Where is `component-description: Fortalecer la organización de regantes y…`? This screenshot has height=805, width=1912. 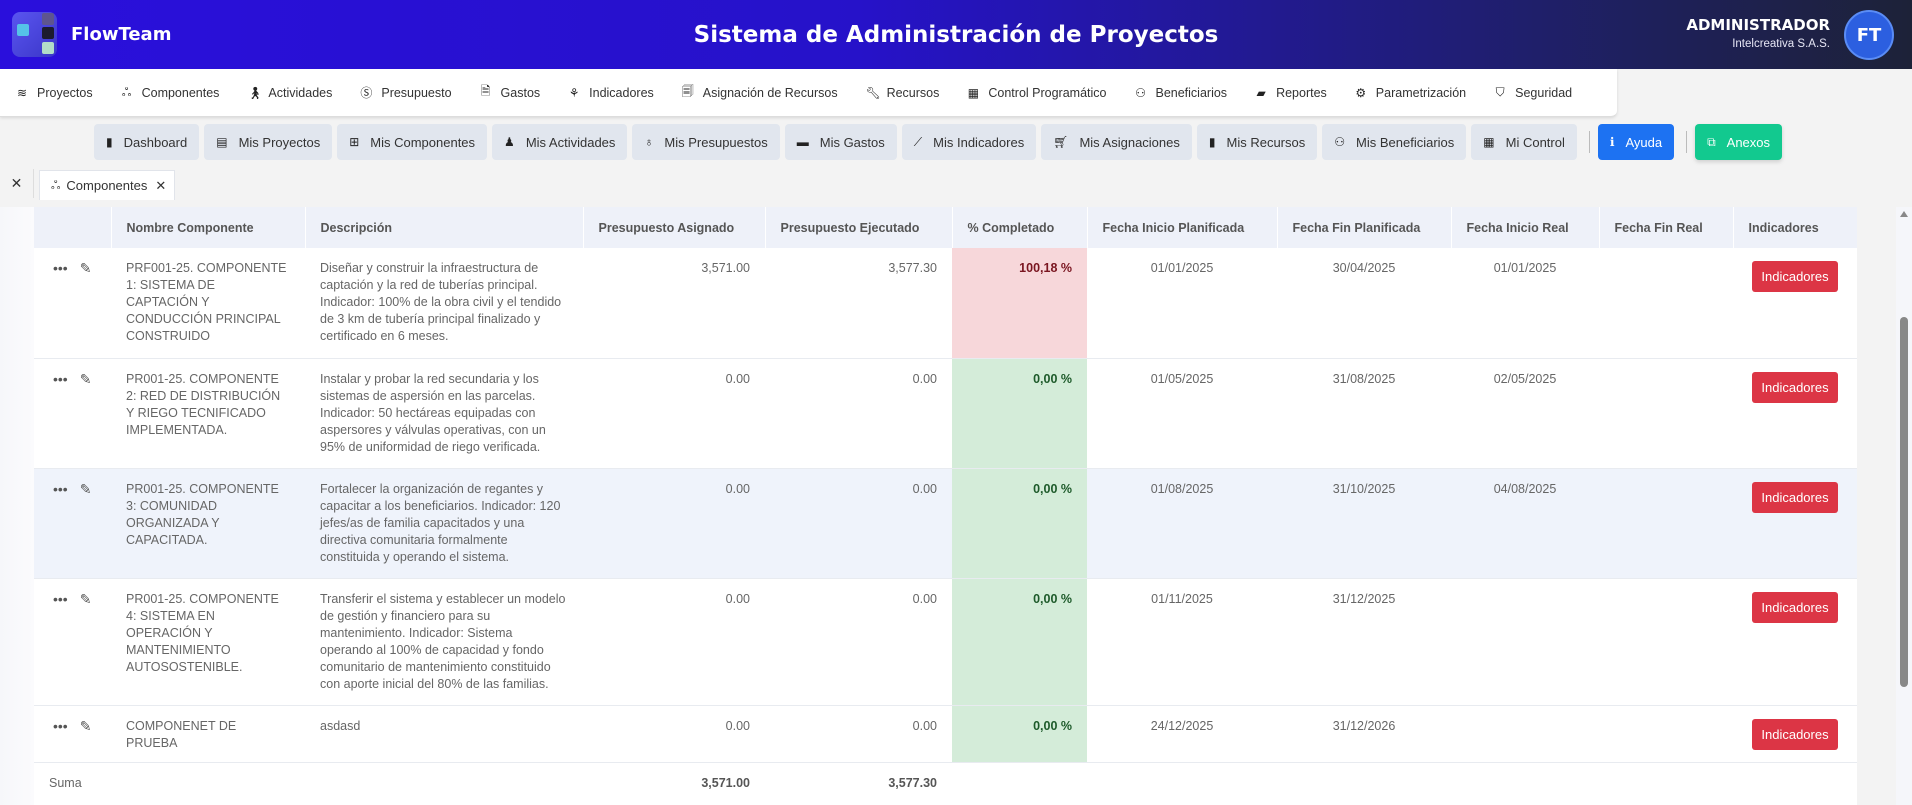
component-description: Fortalecer la organización de regantes y… is located at coordinates (444, 523).